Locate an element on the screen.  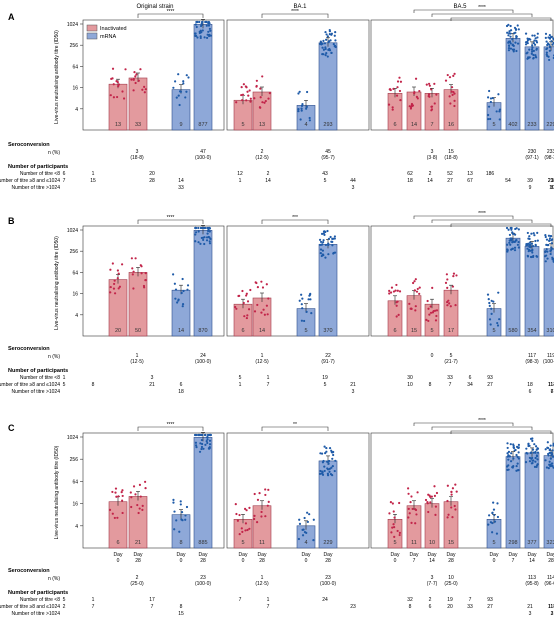
seroconversion-n: 23 is located at coordinates (203, 578).